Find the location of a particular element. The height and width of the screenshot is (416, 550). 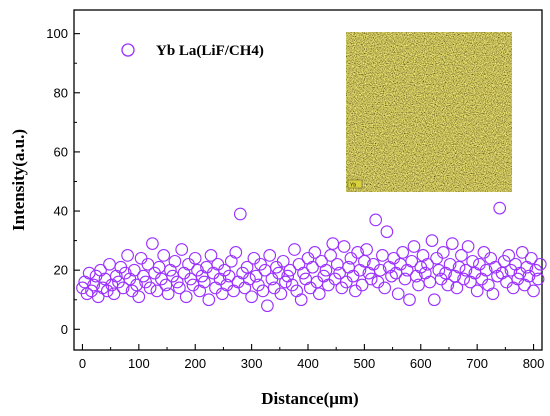

inset-elemental-map: Yb is located at coordinates (429, 112).